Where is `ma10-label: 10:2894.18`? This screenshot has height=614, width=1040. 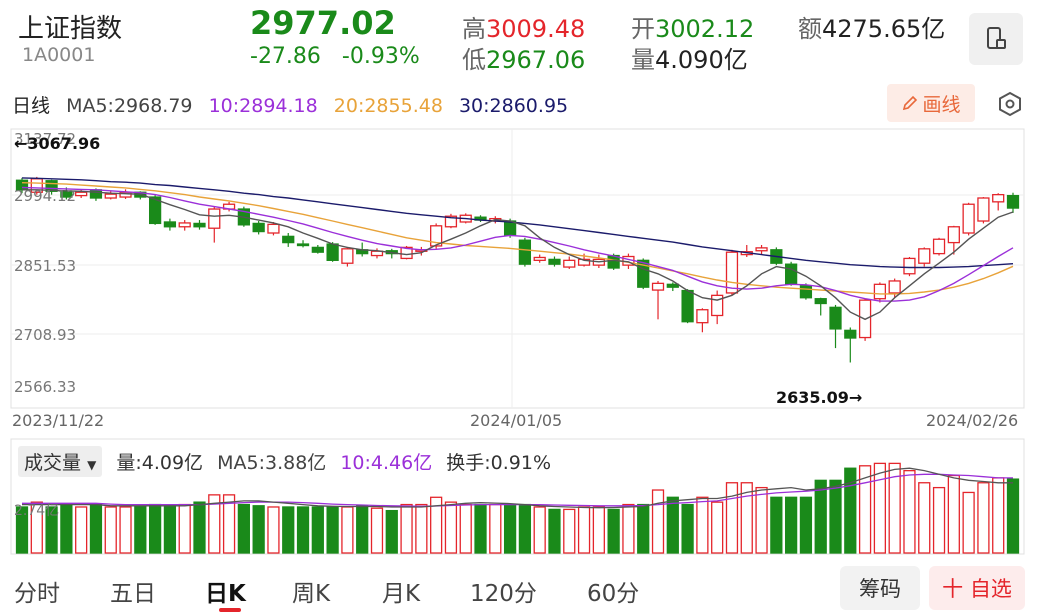
ma10-label: 10:2894.18 is located at coordinates (263, 106).